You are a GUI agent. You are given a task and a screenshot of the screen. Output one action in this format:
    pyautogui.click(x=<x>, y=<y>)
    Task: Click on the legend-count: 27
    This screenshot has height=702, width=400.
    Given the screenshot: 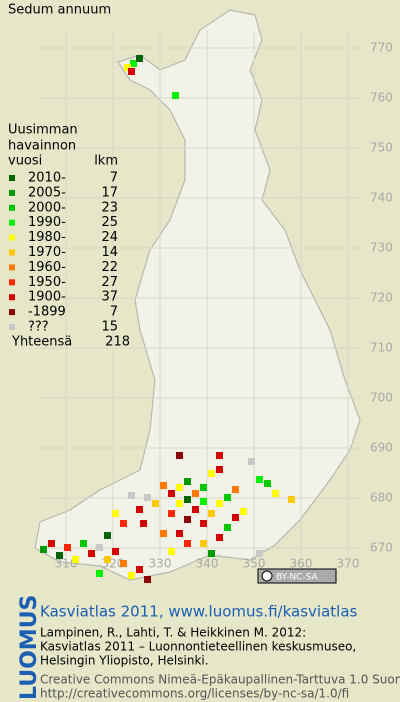 What is the action you would take?
    pyautogui.click(x=109, y=282)
    